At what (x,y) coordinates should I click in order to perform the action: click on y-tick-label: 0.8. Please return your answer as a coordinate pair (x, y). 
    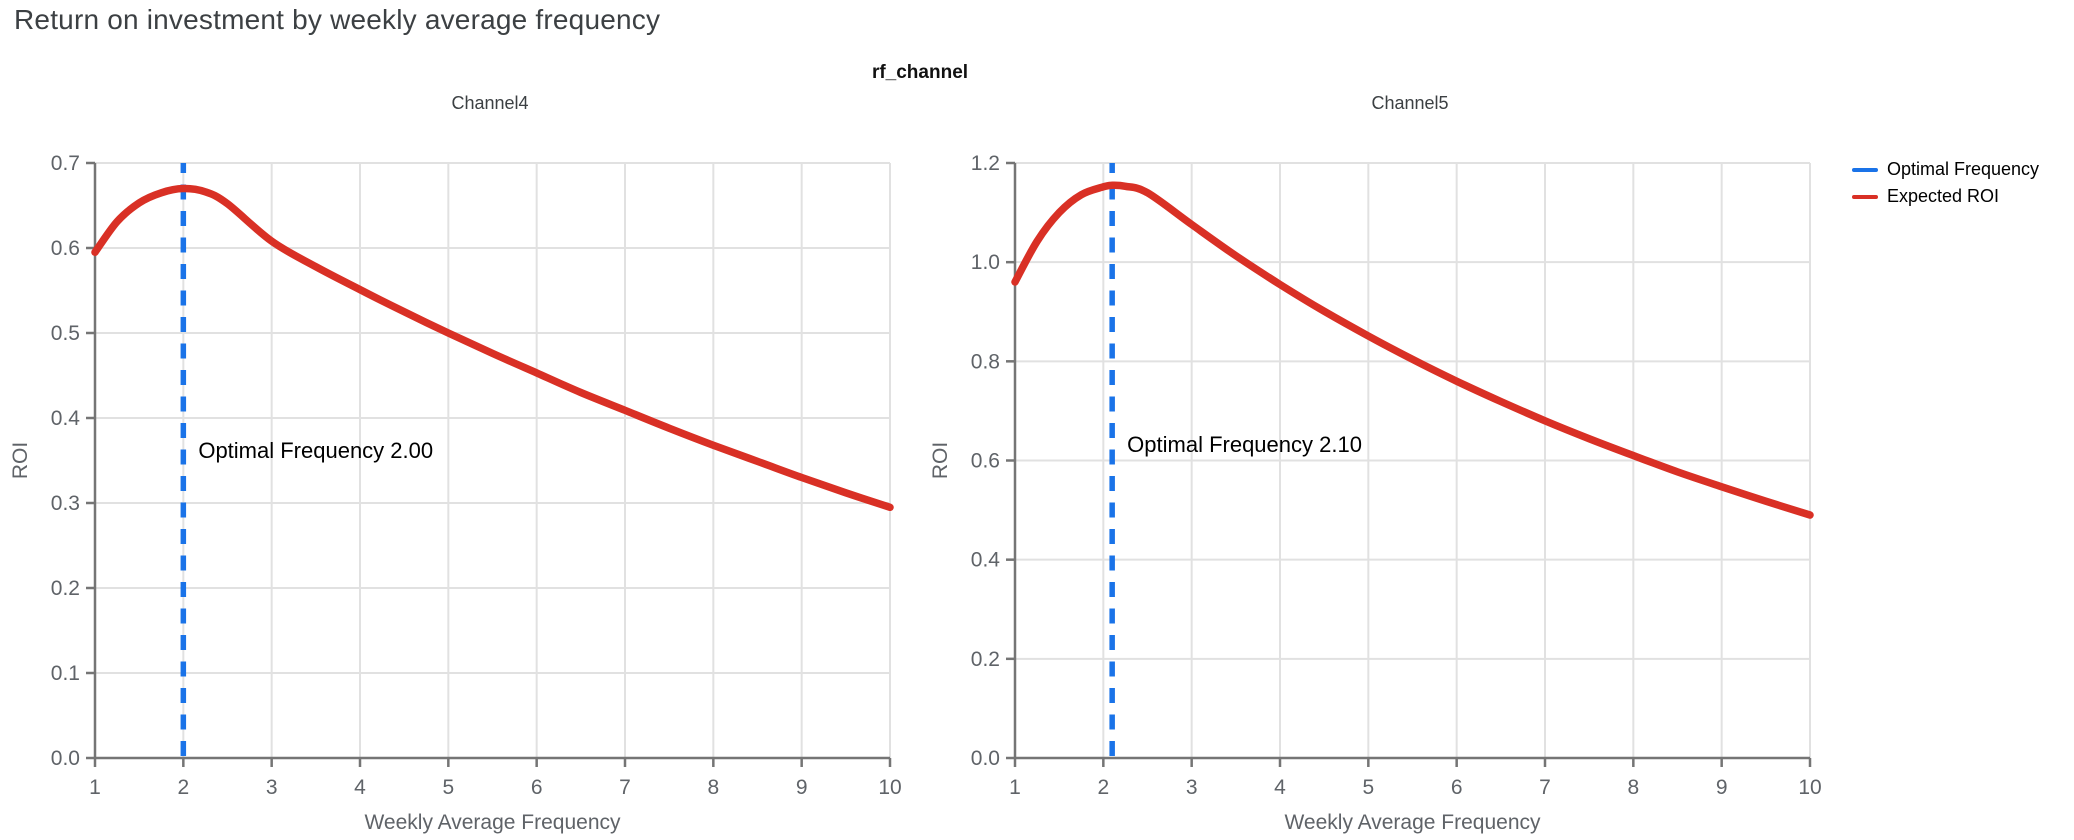
    Looking at the image, I should click on (985, 361).